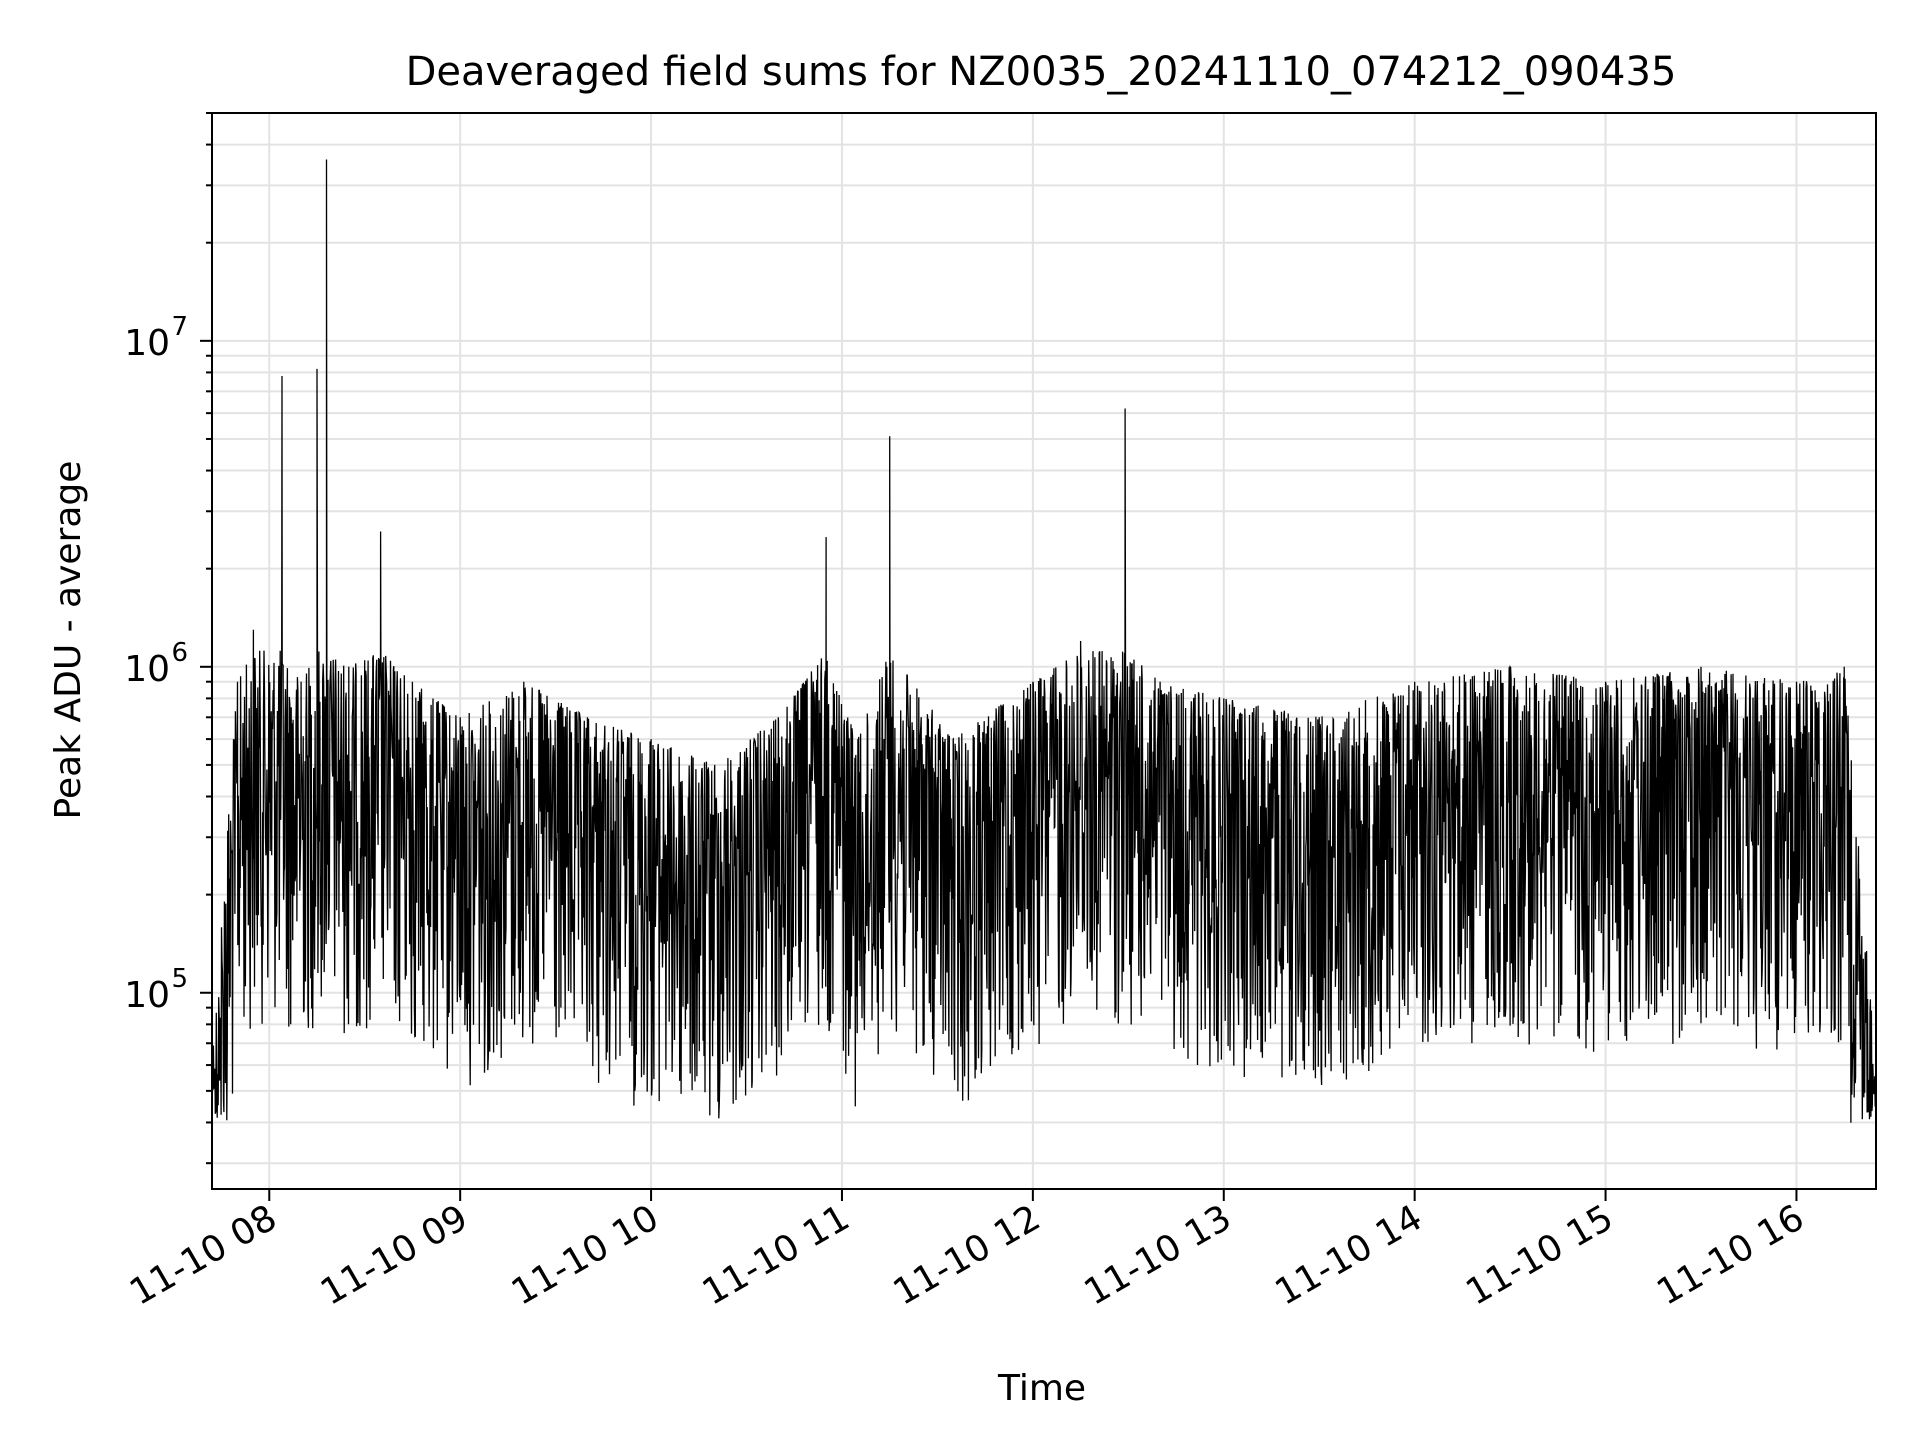  Describe the element at coordinates (68, 640) in the screenshot. I see `y-axis-label: Peak ADU - average` at that location.